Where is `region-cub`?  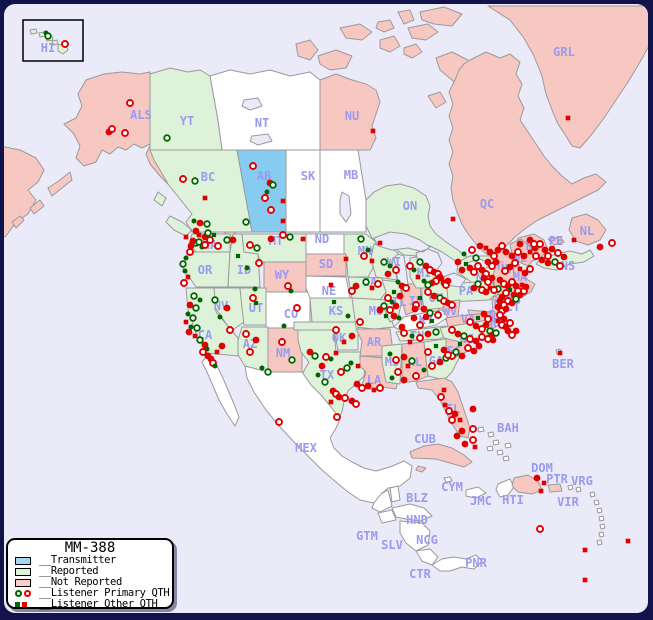 region-cub is located at coordinates (441, 458).